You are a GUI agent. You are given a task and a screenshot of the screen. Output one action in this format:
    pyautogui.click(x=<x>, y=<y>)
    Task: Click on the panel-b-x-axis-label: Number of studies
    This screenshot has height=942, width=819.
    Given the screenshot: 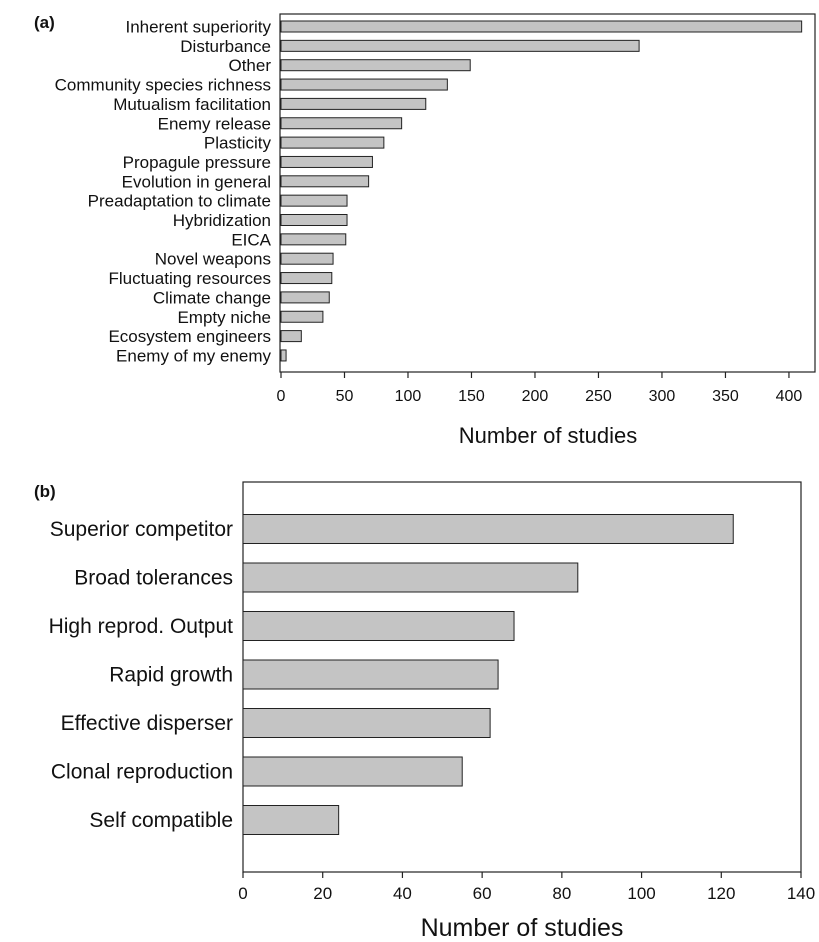 What is the action you would take?
    pyautogui.click(x=522, y=928)
    